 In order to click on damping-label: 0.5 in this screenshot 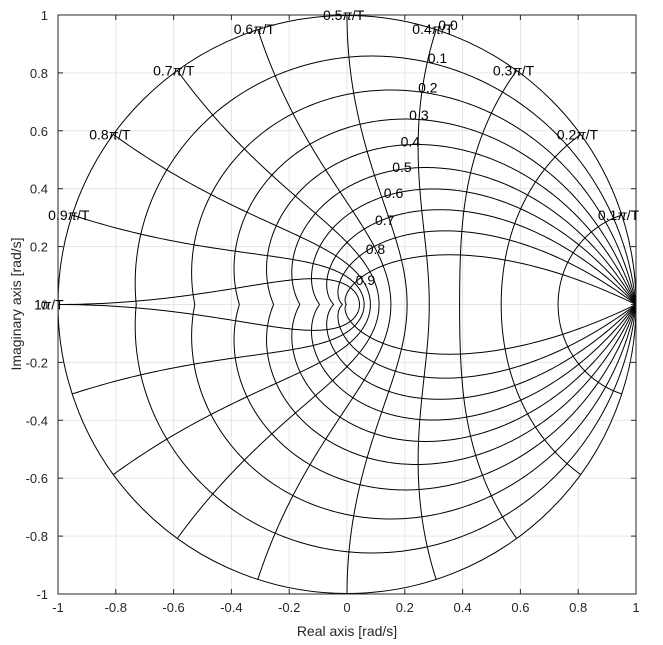, I will do `click(402, 167)`.